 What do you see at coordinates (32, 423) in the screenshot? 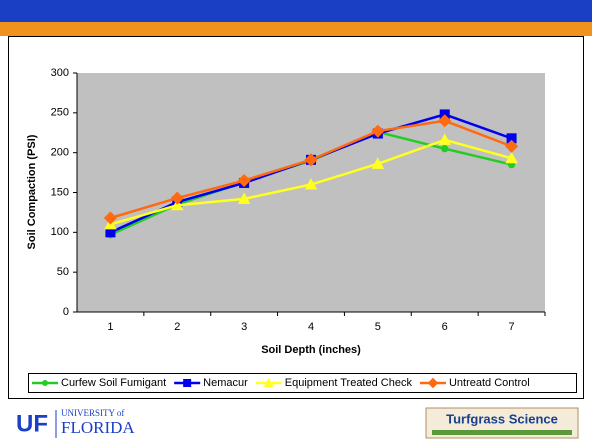
I see `logo-mark: UF` at bounding box center [32, 423].